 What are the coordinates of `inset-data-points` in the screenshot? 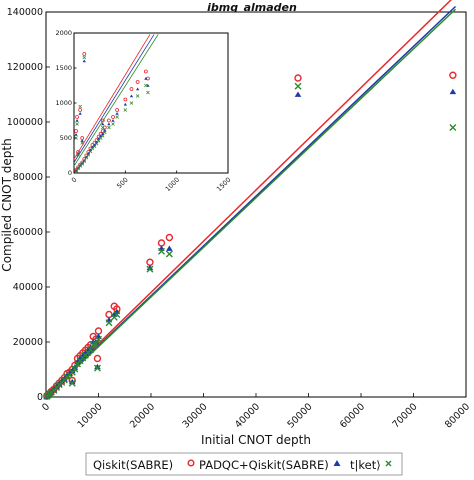 It's located at (112, 112).